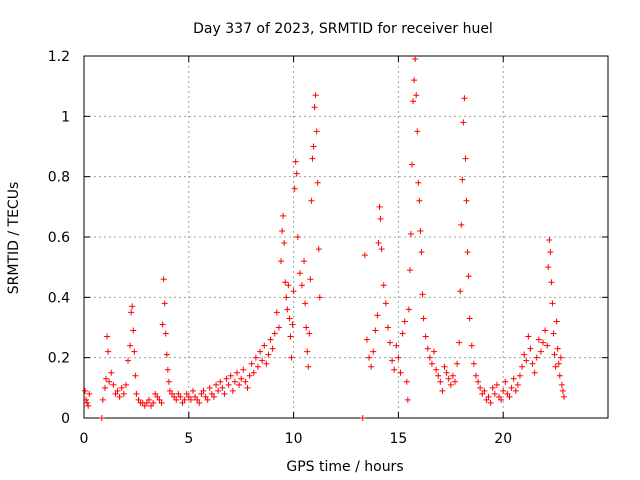  I want to click on y-tick-label: 1, so click(65, 117).